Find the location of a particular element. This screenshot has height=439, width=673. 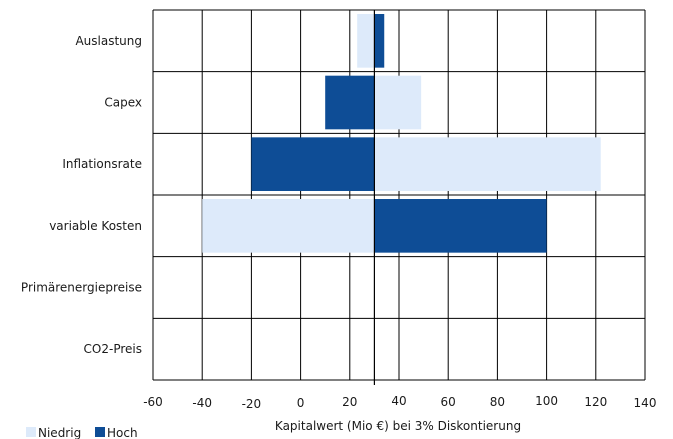

x-tick-label: 80 is located at coordinates (497, 402).